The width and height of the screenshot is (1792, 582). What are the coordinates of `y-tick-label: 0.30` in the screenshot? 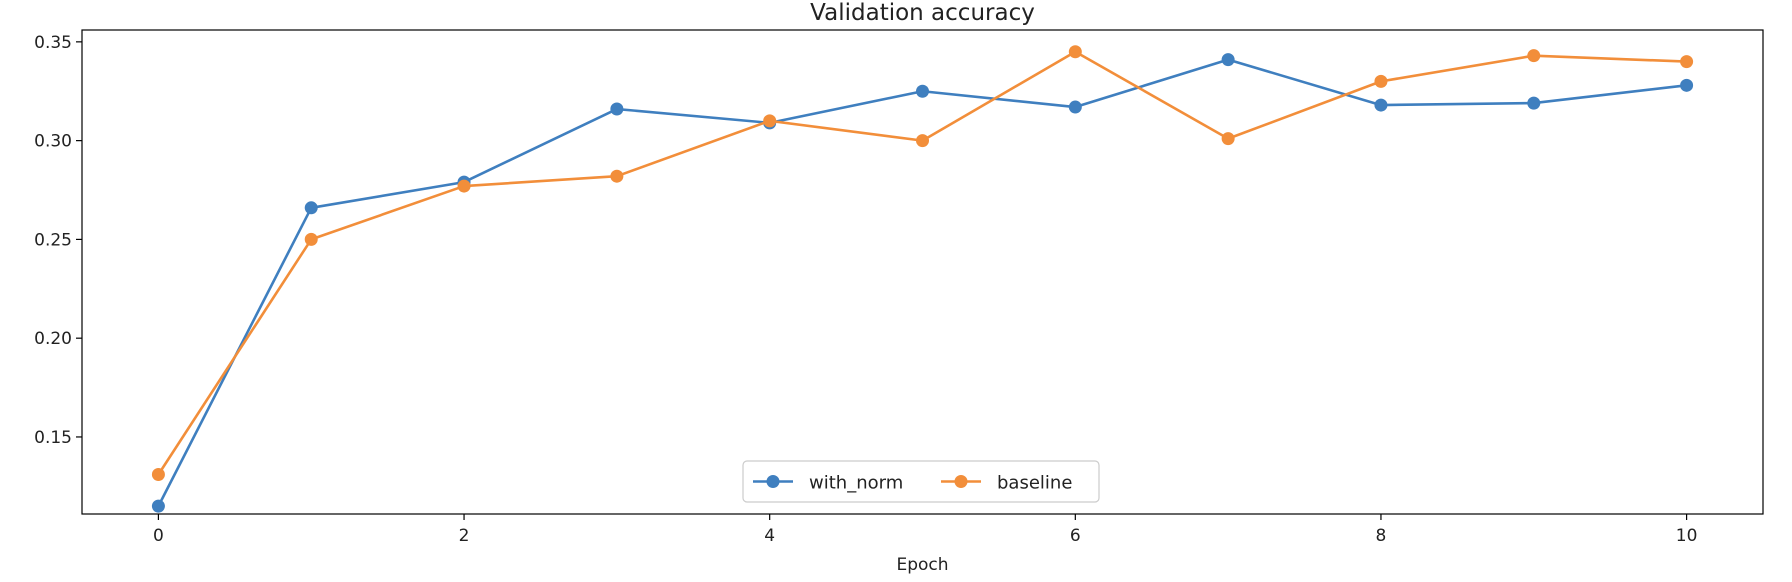 It's located at (53, 142).